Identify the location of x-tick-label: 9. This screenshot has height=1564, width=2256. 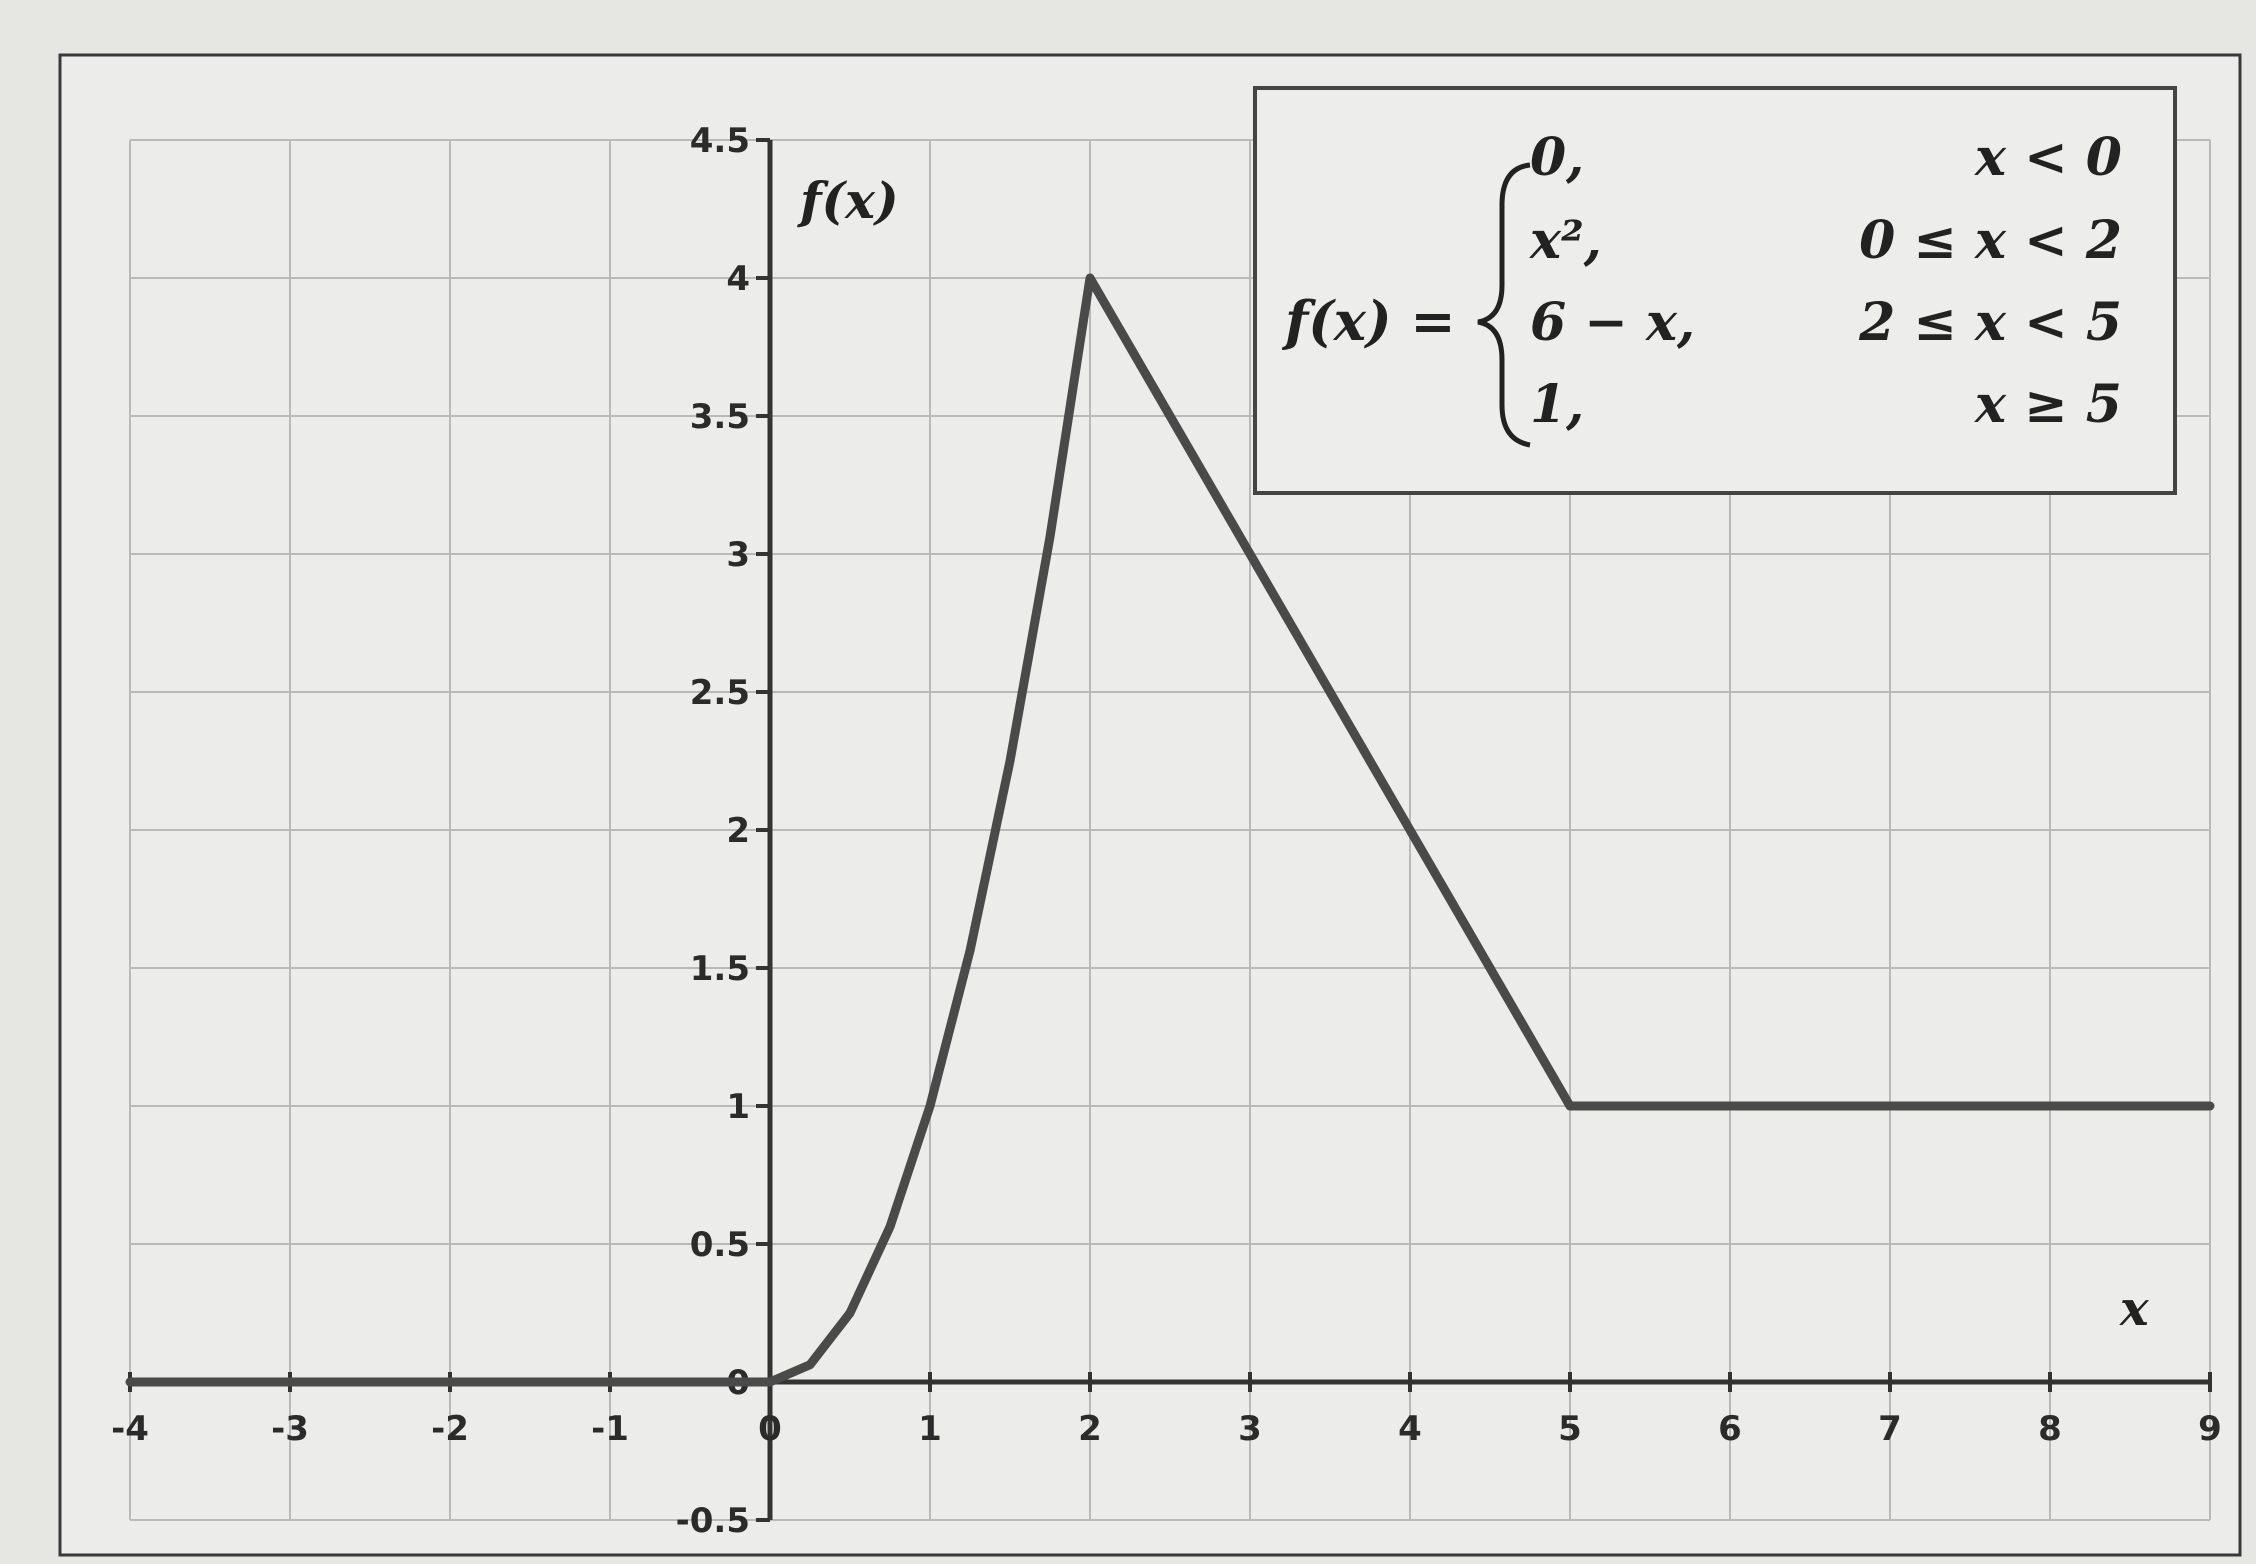
(2210, 1429).